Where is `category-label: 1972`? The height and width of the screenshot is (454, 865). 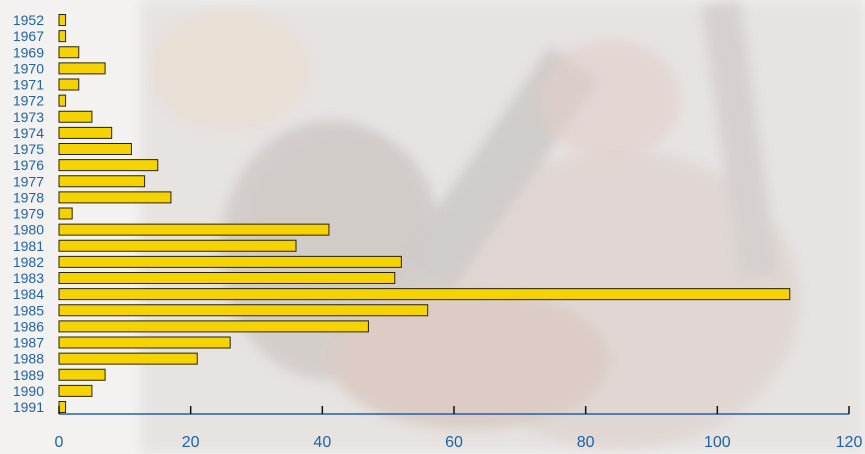 category-label: 1972 is located at coordinates (28, 101).